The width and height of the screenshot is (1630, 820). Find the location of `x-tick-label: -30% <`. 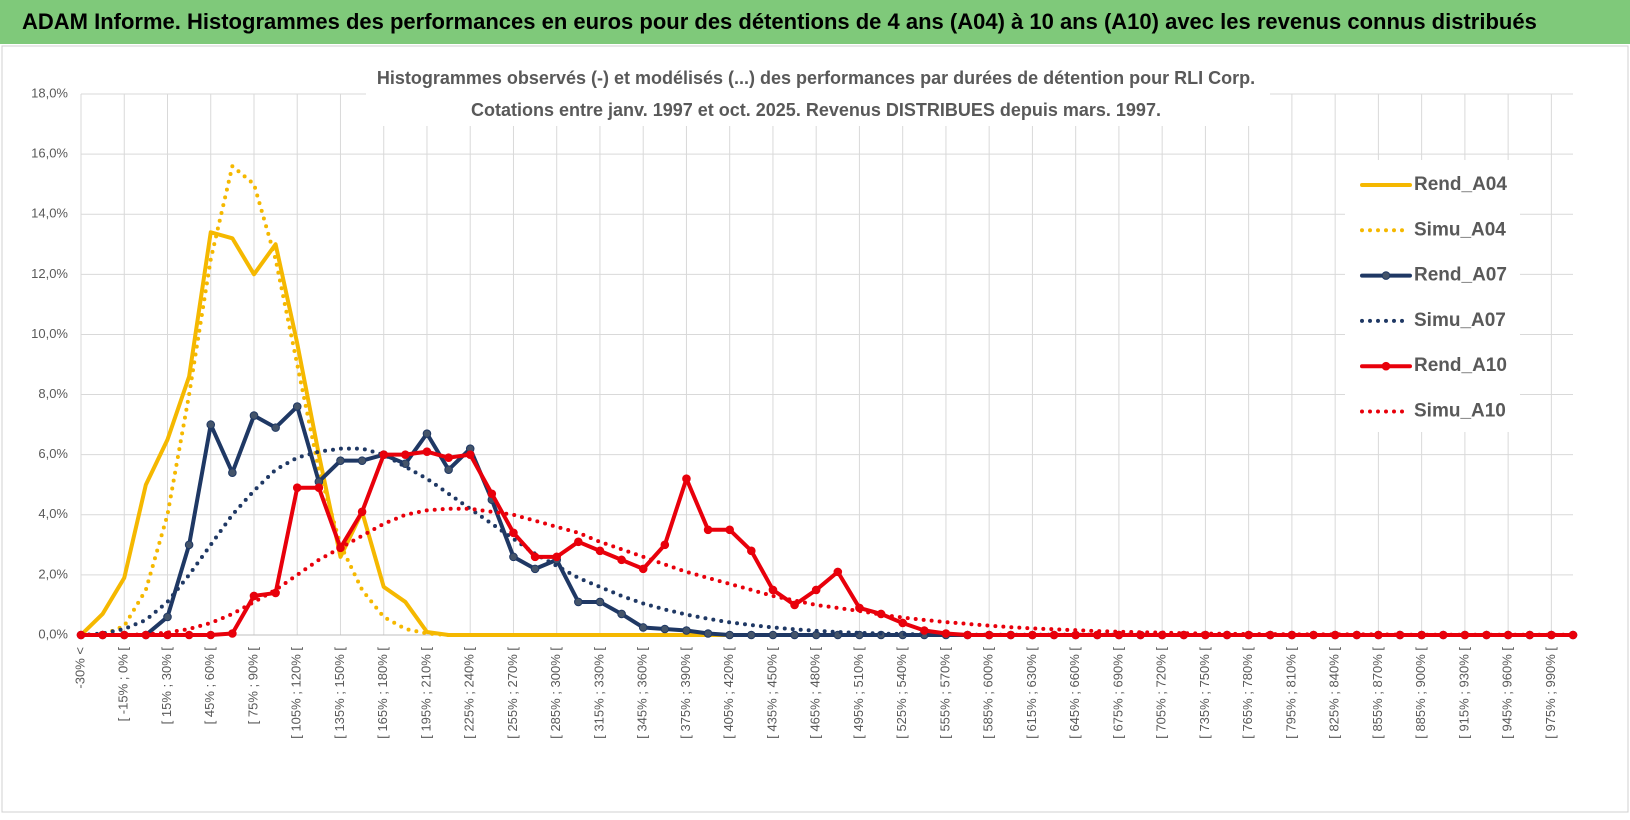

x-tick-label: -30% < is located at coordinates (79, 668).